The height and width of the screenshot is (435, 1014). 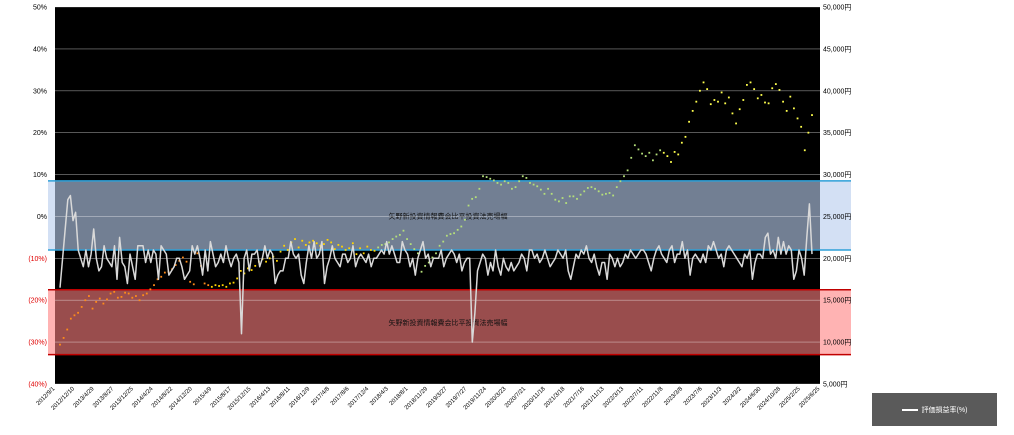 I want to click on left-tick-label: (40%), so click(x=37, y=385).